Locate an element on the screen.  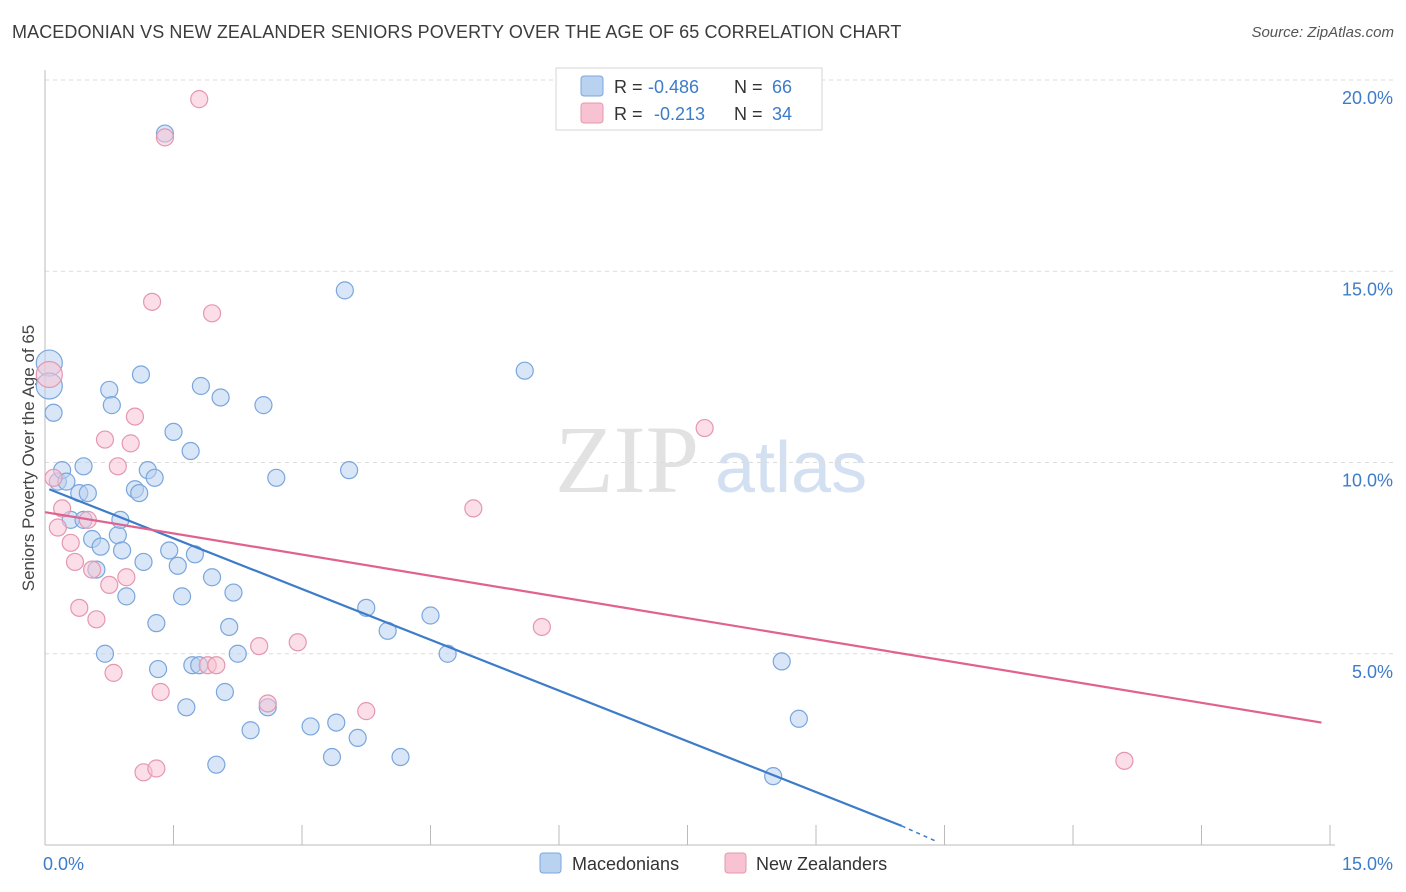
bottom-legend-swatch-blue is located at coordinates (550, 863).